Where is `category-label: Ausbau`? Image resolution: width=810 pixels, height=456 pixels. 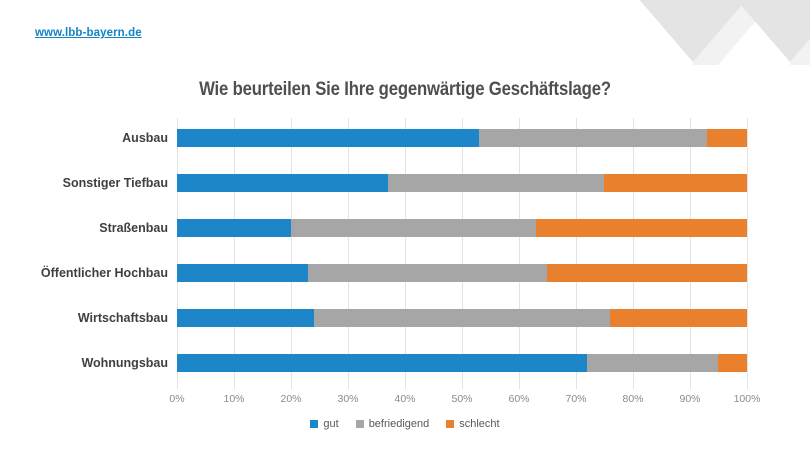 category-label: Ausbau is located at coordinates (145, 138).